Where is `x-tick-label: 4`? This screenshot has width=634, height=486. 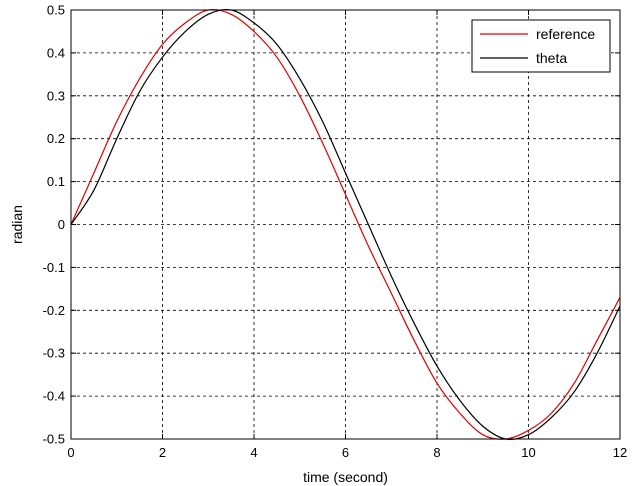 x-tick-label: 4 is located at coordinates (253, 452).